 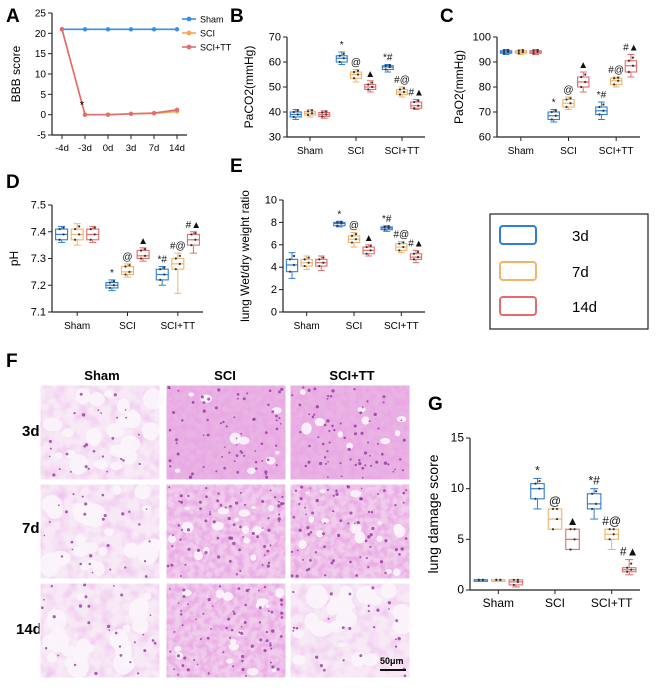 What do you see at coordinates (485, 88) in the screenshot?
I see `y-tick-label: 80` at bounding box center [485, 88].